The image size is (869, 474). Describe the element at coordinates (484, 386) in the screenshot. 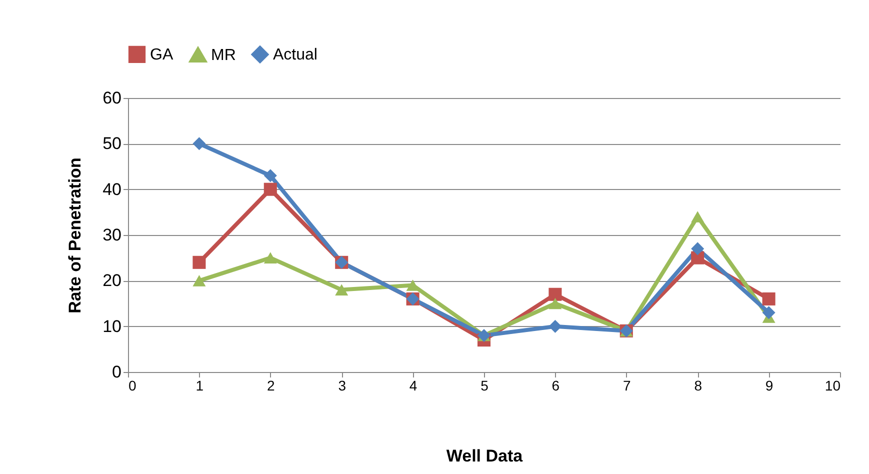

I see `x-tick-label: 5` at that location.